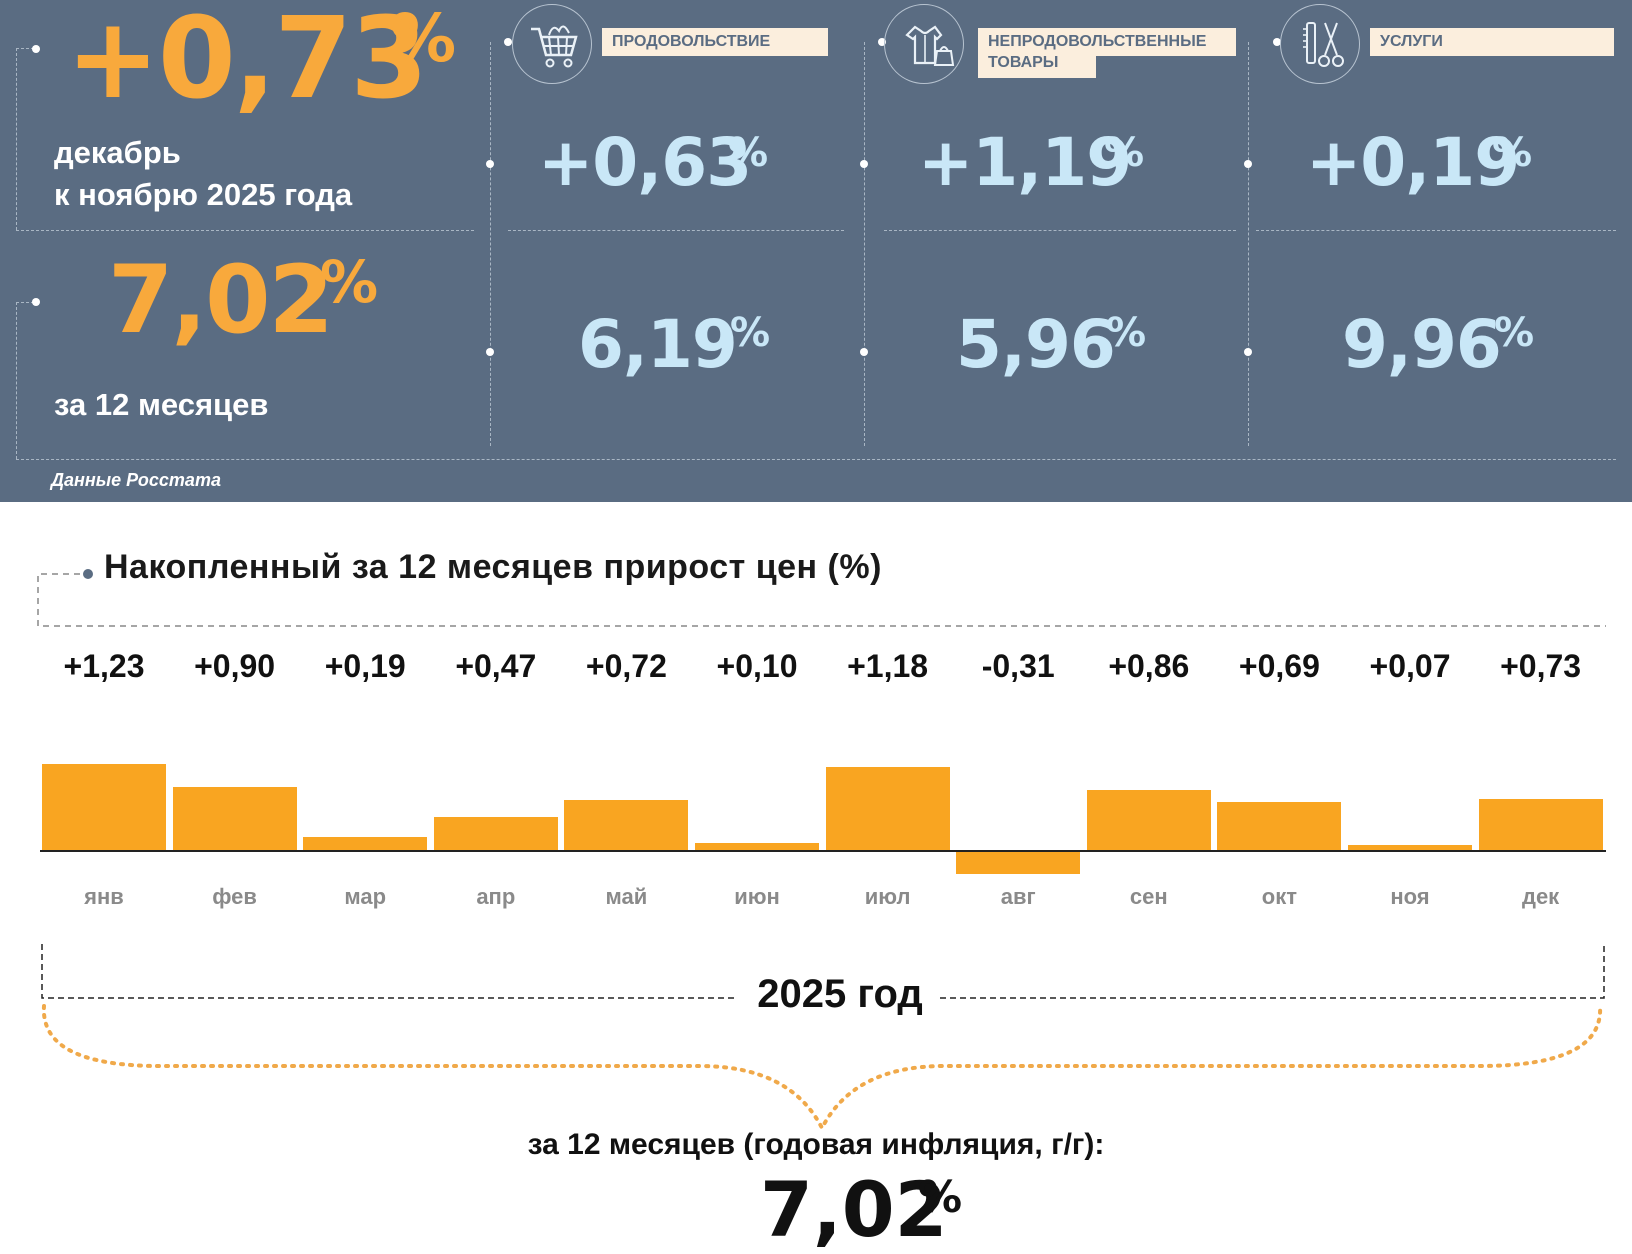  What do you see at coordinates (247, 62) in the screenshot?
I see `monthly-inflation-value: +0,73` at bounding box center [247, 62].